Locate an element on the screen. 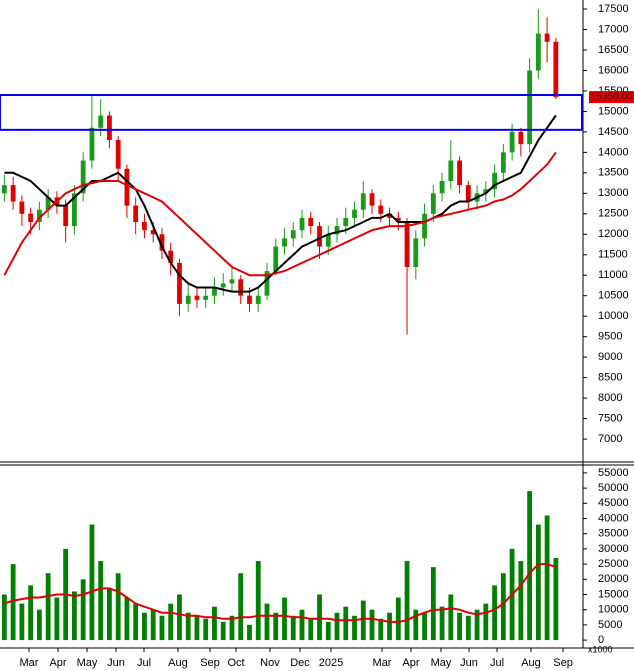 Image resolution: width=634 pixels, height=671 pixels. y-tick-label: 17500 is located at coordinates (613, 9).